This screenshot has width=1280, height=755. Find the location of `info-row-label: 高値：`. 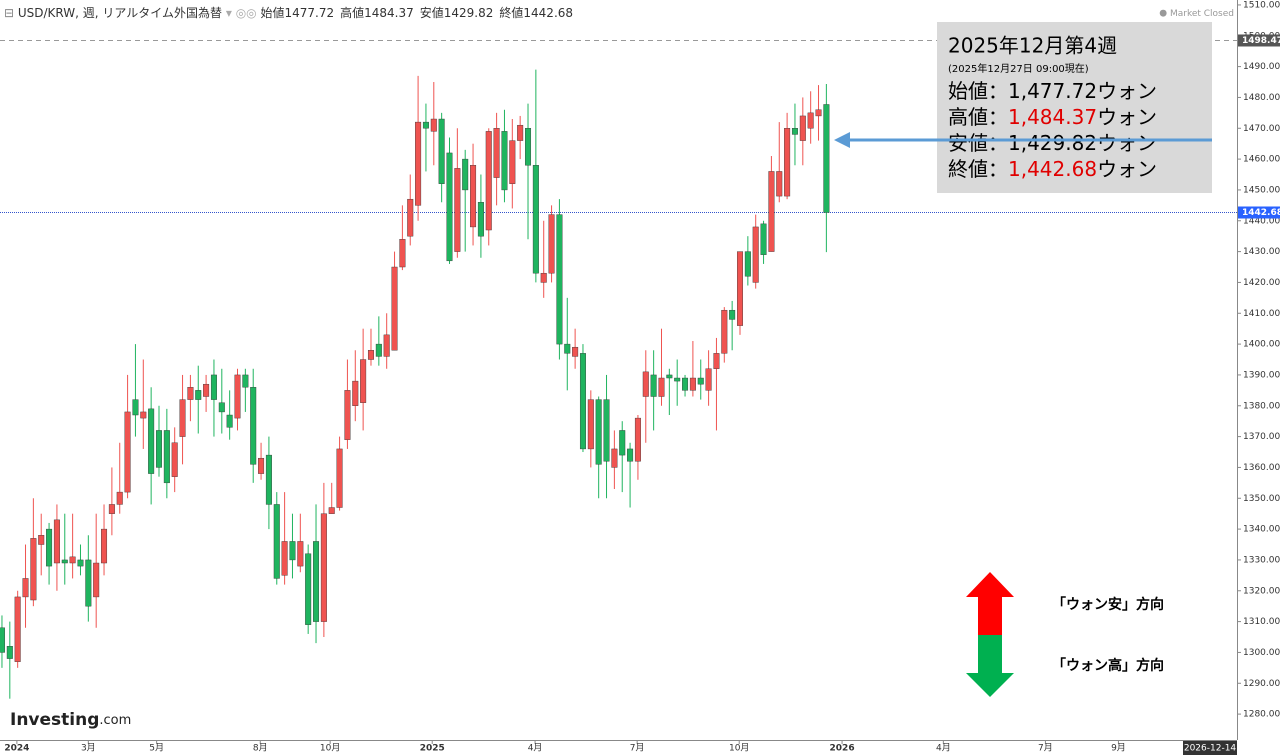

info-row-label: 高値： is located at coordinates (978, 117).